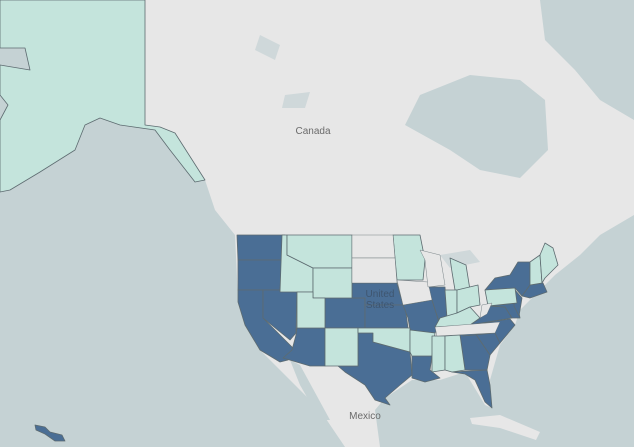 This screenshot has height=447, width=634. I want to click on state-sd, so click(374, 270).